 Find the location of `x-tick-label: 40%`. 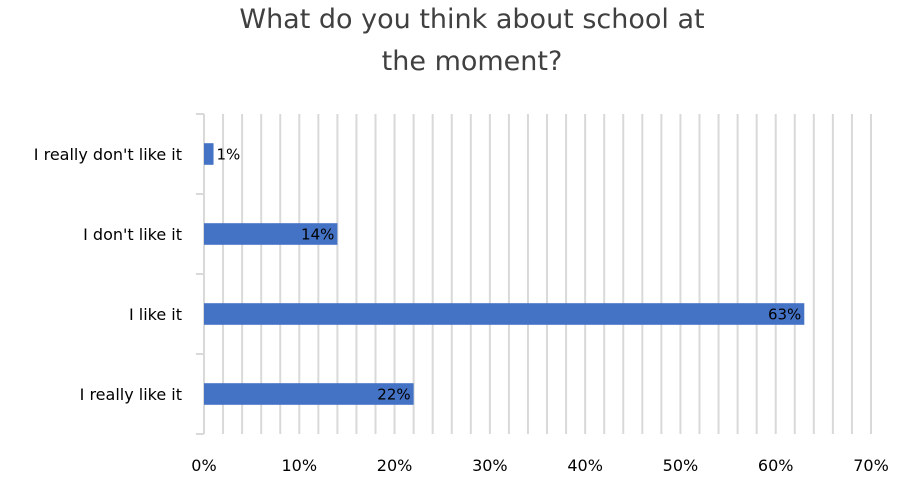

x-tick-label: 40% is located at coordinates (585, 465).